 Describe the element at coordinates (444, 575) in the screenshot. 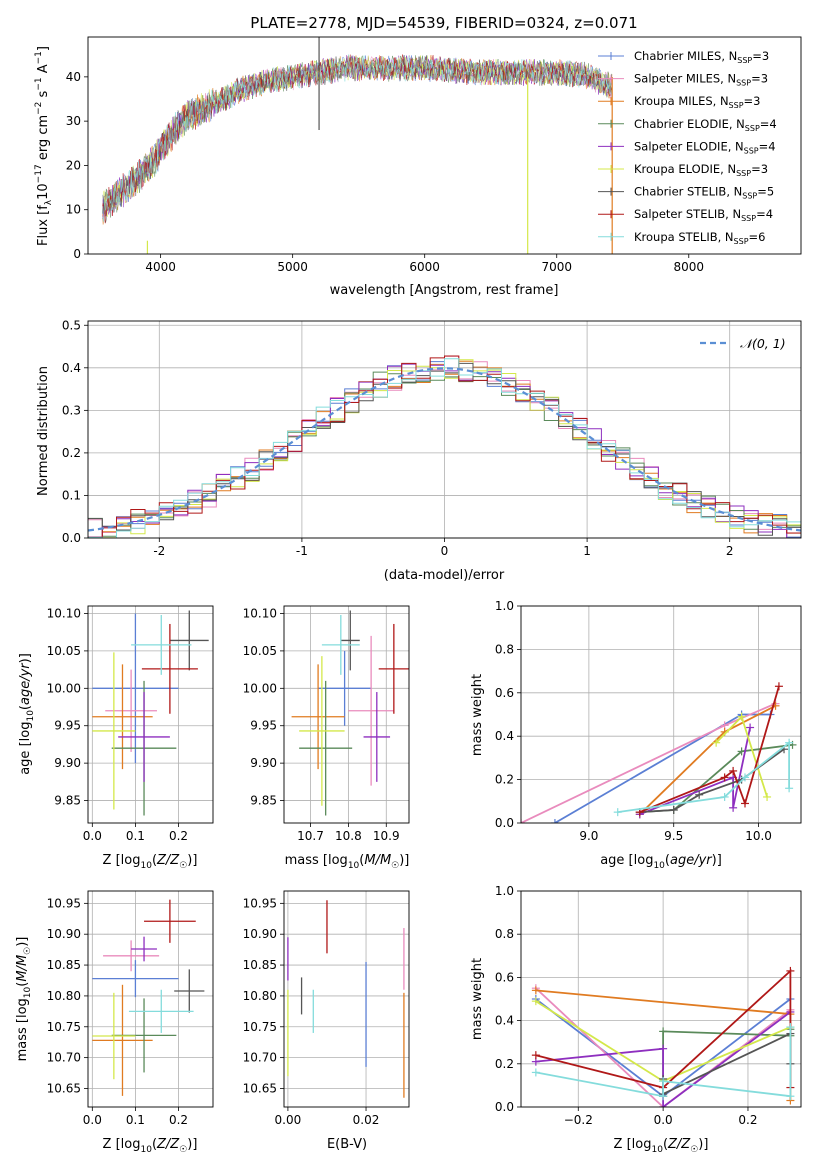

I see `histogram-x-axis-label: (data-model)/error` at that location.